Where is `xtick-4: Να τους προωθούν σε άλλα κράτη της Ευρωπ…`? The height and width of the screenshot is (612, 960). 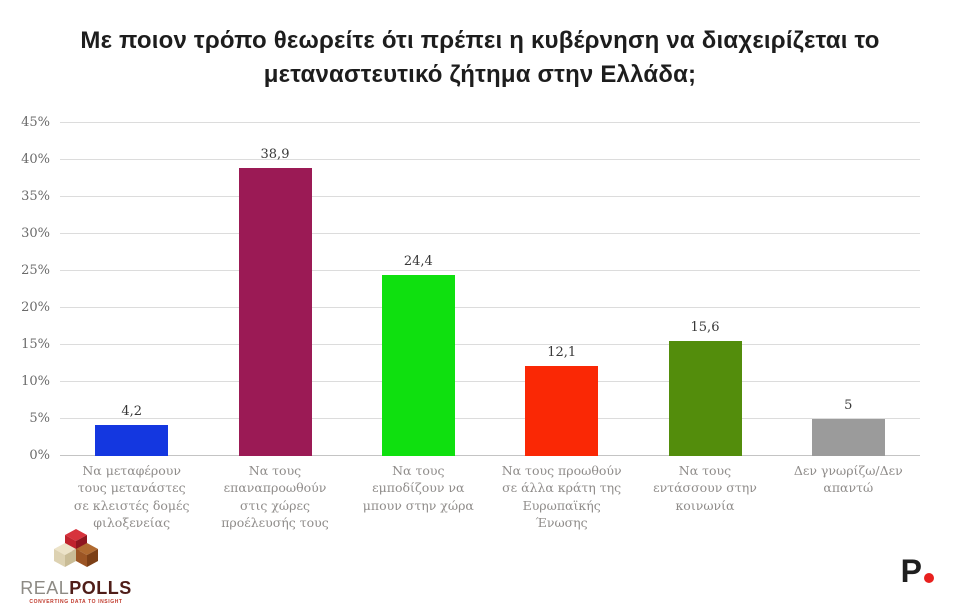
xtick-4: Να τους προωθούν σε άλλα κράτη της Ευρωπ… is located at coordinates (561, 496).